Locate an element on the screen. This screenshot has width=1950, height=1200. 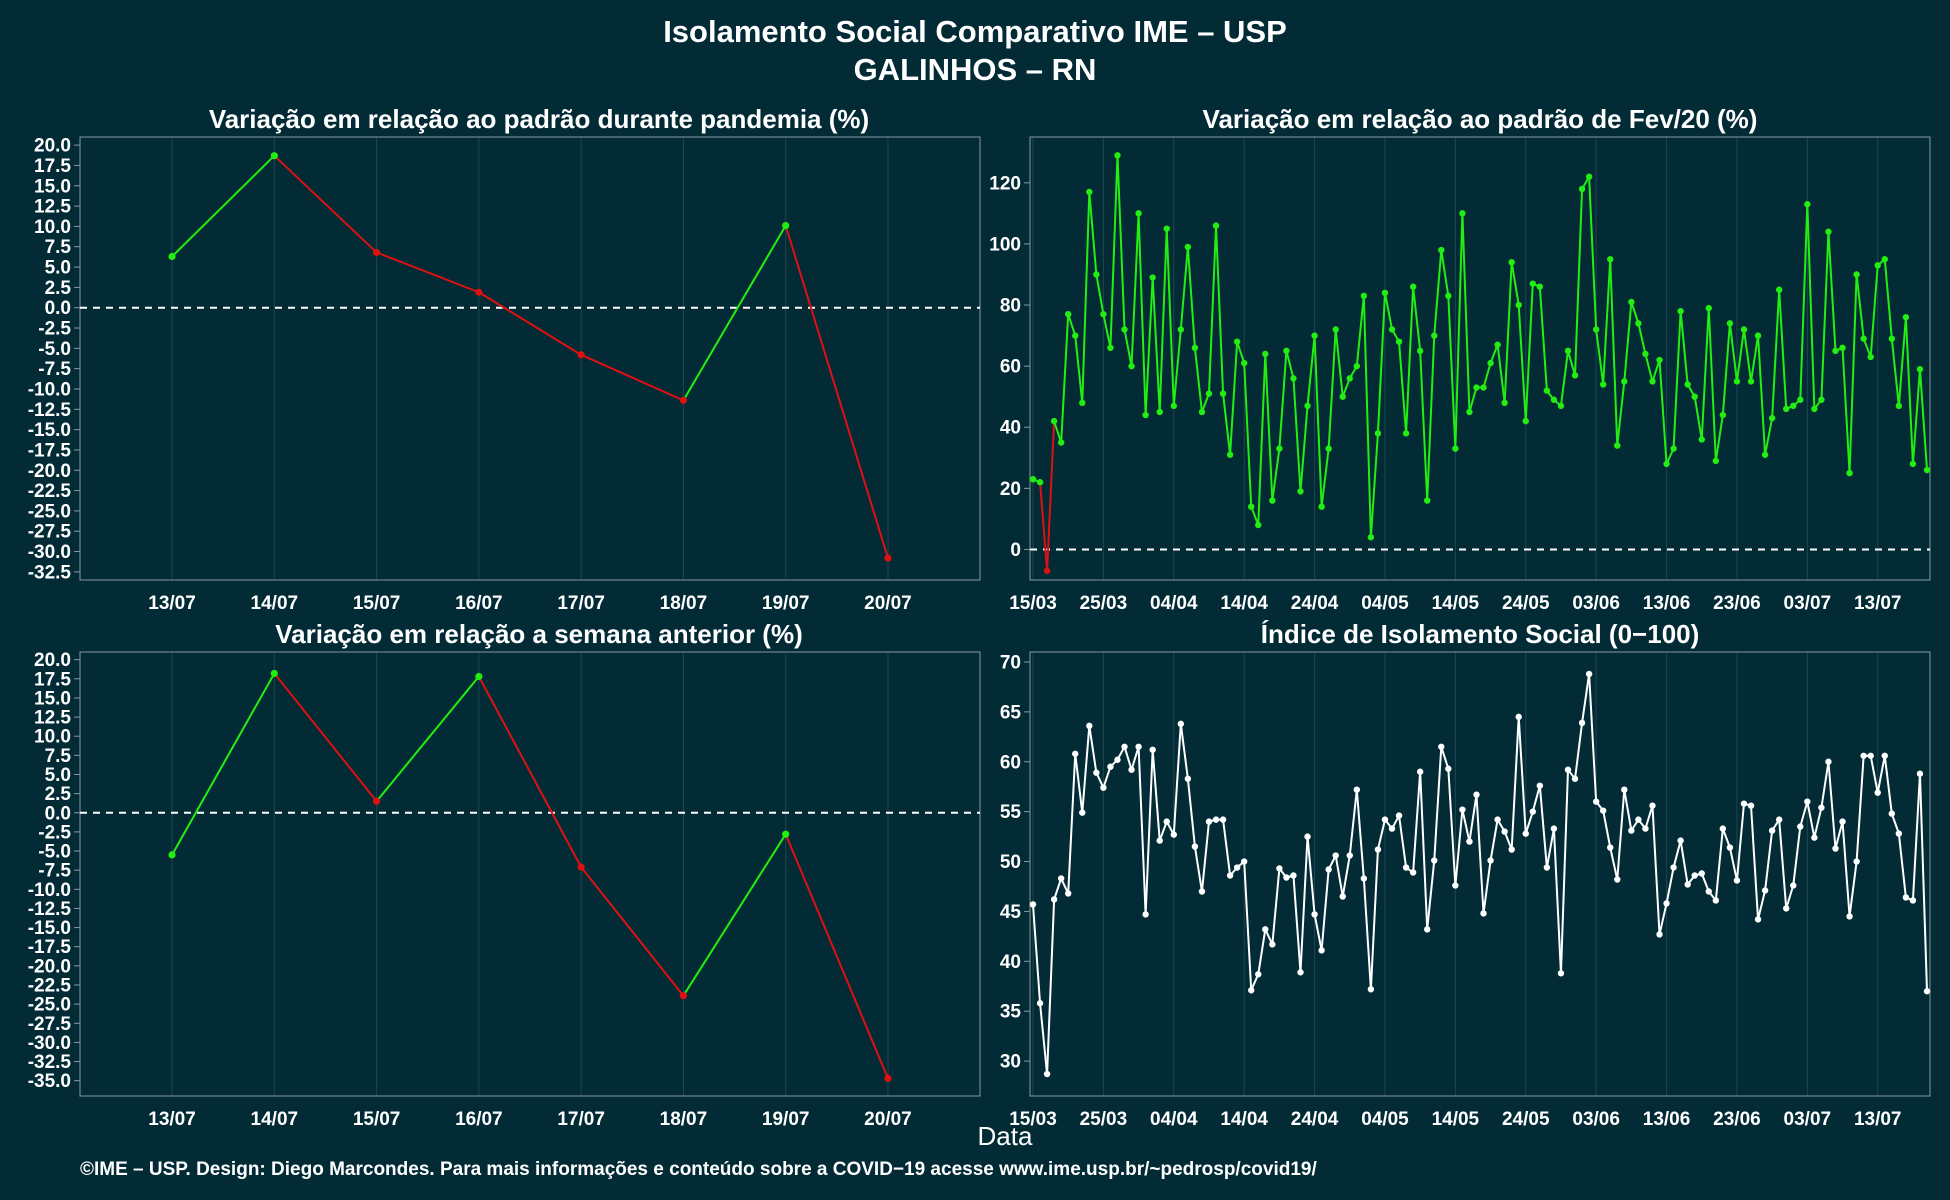
y-tick-label: -20.0 is located at coordinates (49, 471).